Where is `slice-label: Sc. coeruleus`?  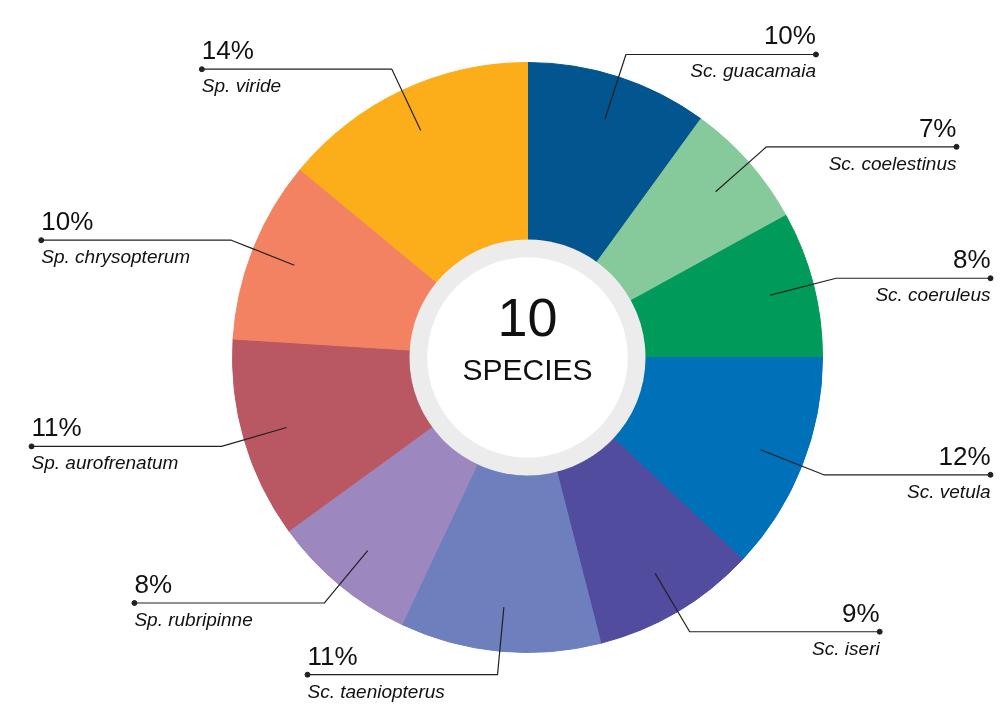
slice-label: Sc. coeruleus is located at coordinates (933, 295).